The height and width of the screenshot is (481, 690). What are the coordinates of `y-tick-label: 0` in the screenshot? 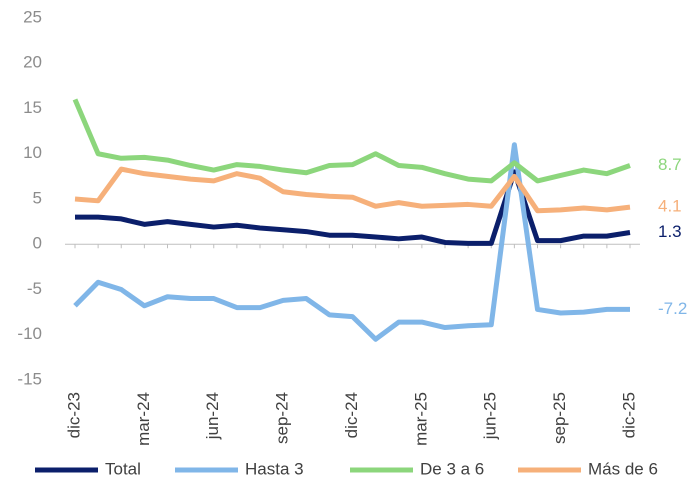 It's located at (37, 243).